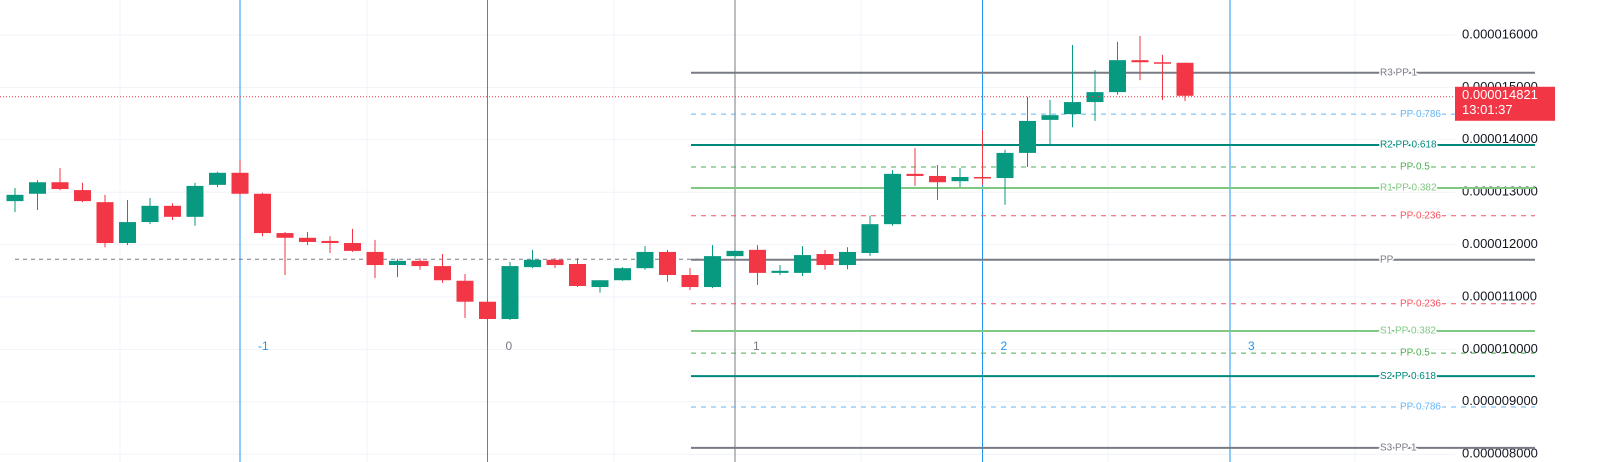 The width and height of the screenshot is (1600, 462). I want to click on pivot-level-label: R1 PP 0.382, so click(1408, 188).